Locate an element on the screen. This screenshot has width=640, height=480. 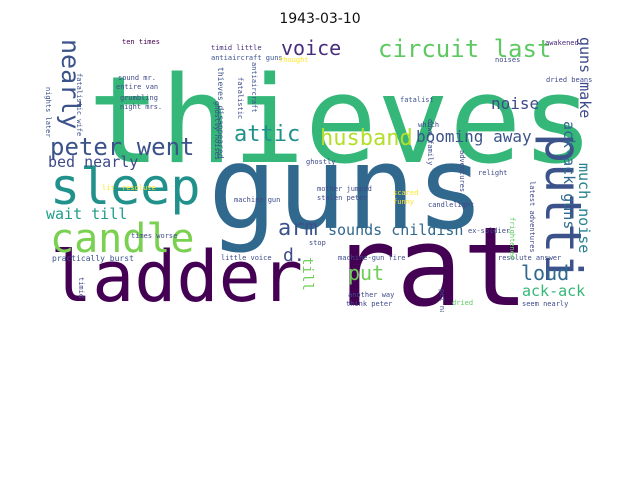
cloud-word: ack-ack guns is located at coordinates (569, 175).